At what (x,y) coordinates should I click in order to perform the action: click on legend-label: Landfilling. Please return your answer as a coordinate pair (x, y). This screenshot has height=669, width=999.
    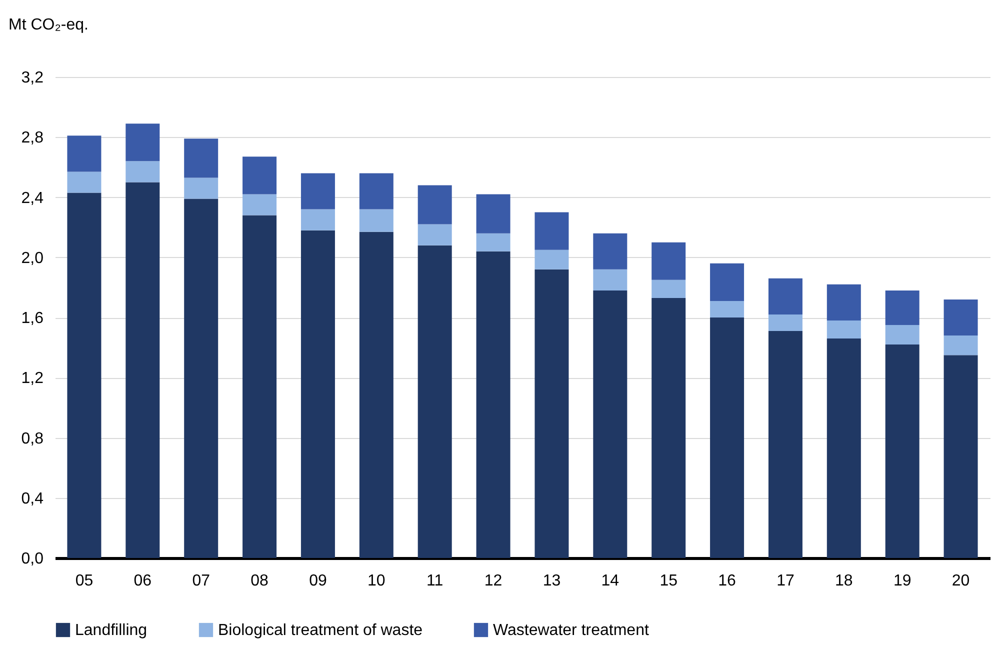
    Looking at the image, I should click on (111, 630).